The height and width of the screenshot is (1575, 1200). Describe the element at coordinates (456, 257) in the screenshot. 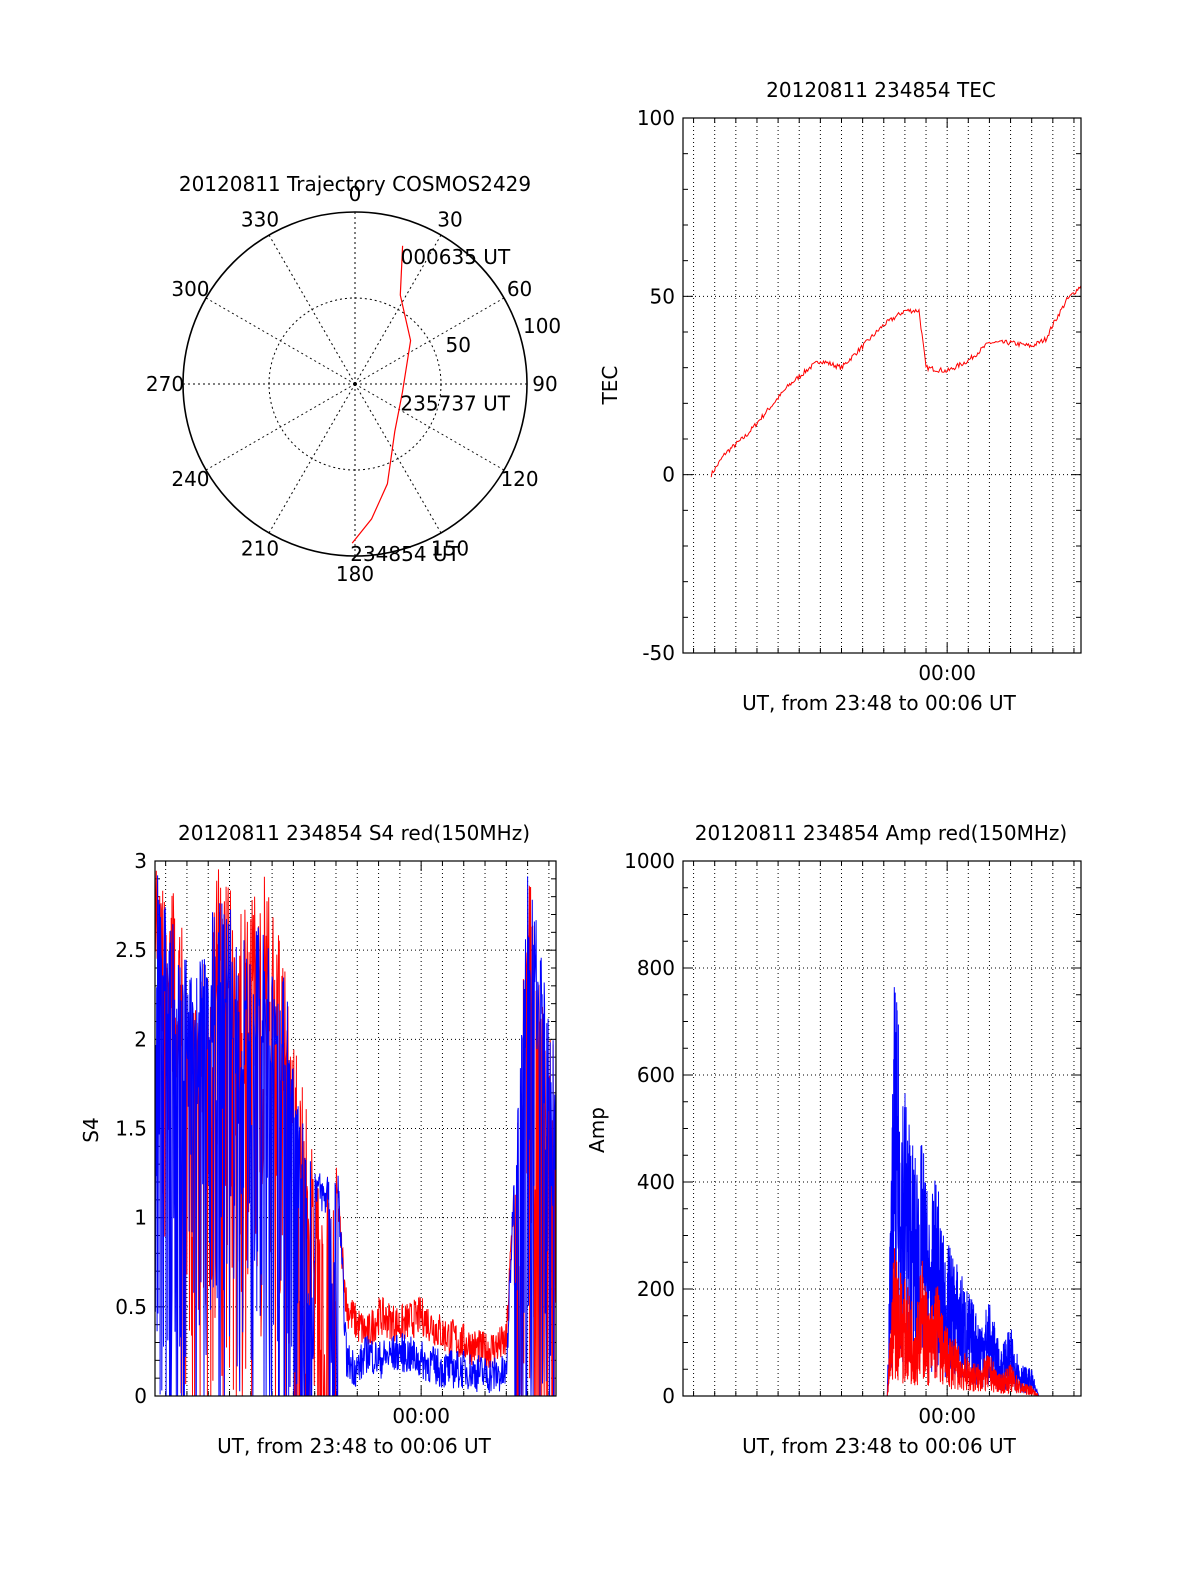

I see `trajectory-time-label: 000635 UT` at that location.